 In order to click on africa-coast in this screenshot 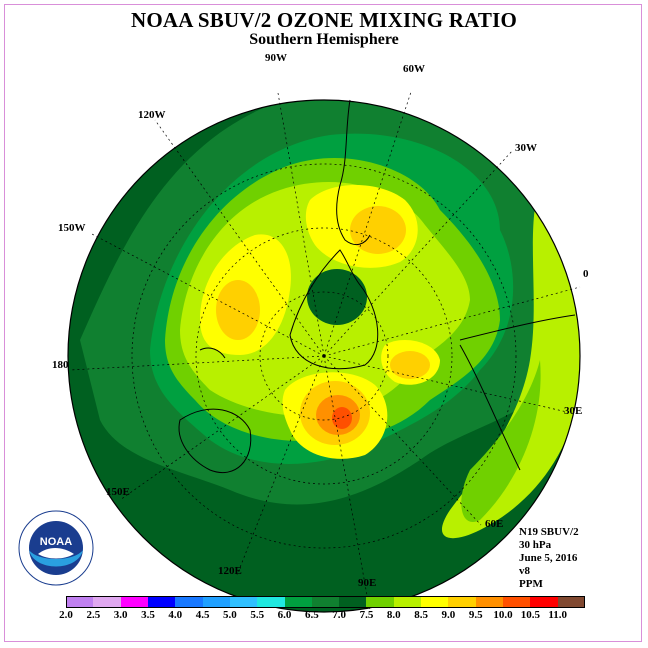, I will do `click(517, 392)`.